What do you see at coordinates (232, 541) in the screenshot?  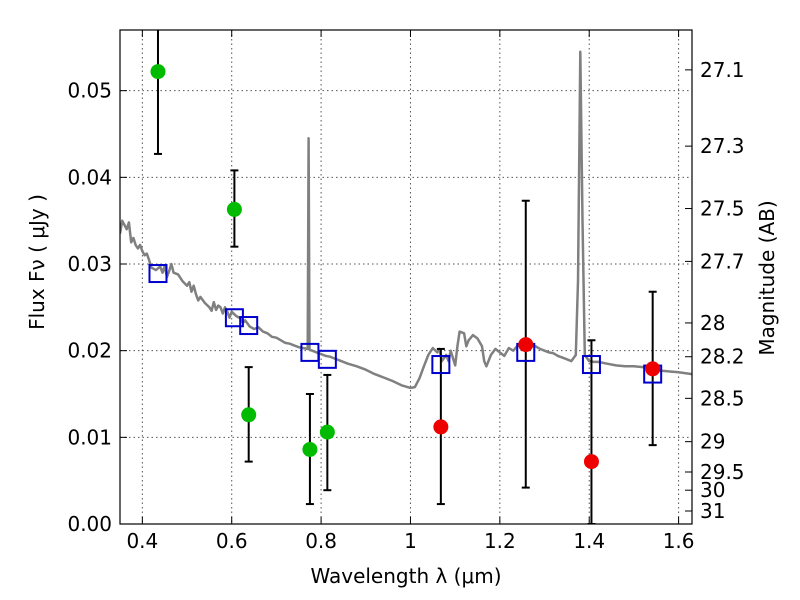 I see `x-tick-label: 0.6` at bounding box center [232, 541].